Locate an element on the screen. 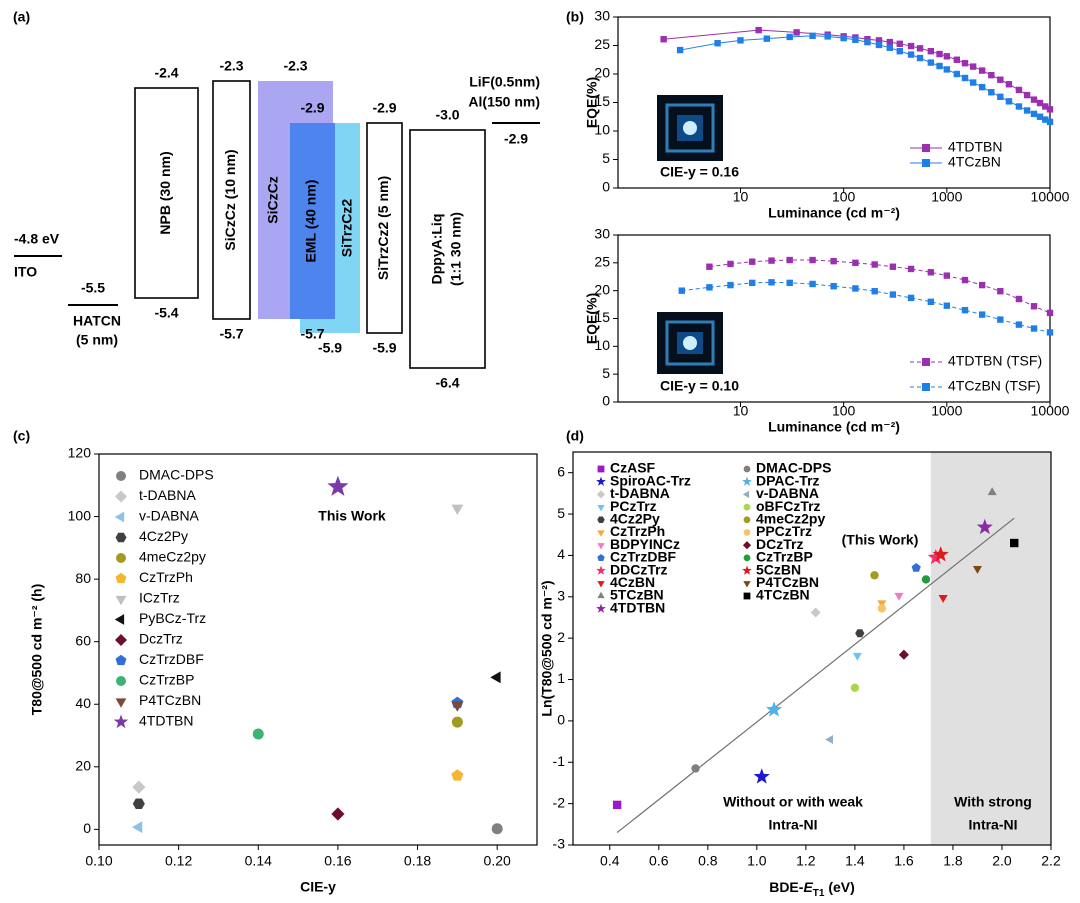 The width and height of the screenshot is (1080, 903). layer-name: (5 nm) is located at coordinates (97, 340).